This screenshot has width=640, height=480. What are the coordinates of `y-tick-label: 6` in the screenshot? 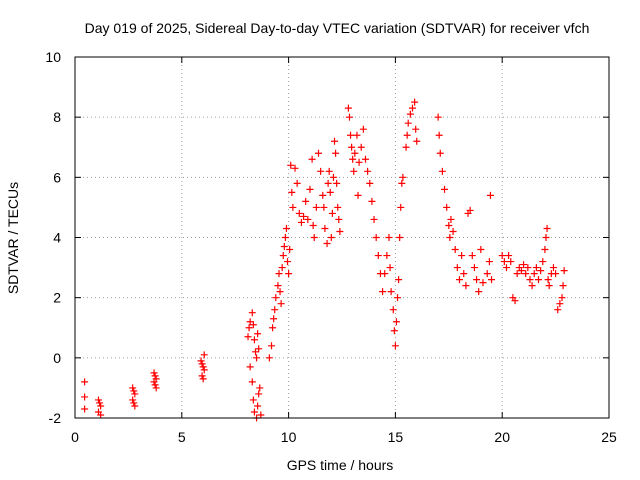 It's located at (57, 177).